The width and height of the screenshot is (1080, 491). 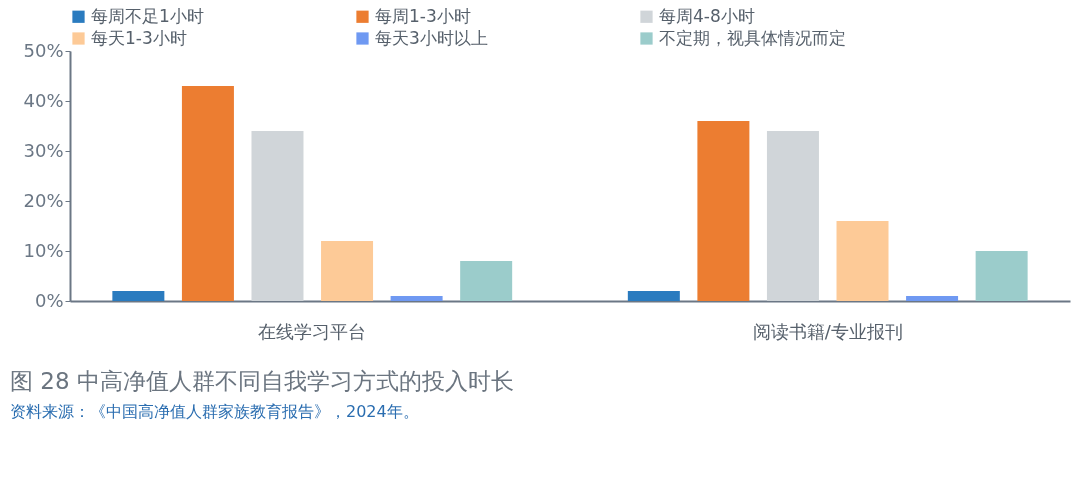 What do you see at coordinates (214, 411) in the screenshot?
I see `text: 资料来源：《中国高净值人群家族教育报告》，2024年。` at bounding box center [214, 411].